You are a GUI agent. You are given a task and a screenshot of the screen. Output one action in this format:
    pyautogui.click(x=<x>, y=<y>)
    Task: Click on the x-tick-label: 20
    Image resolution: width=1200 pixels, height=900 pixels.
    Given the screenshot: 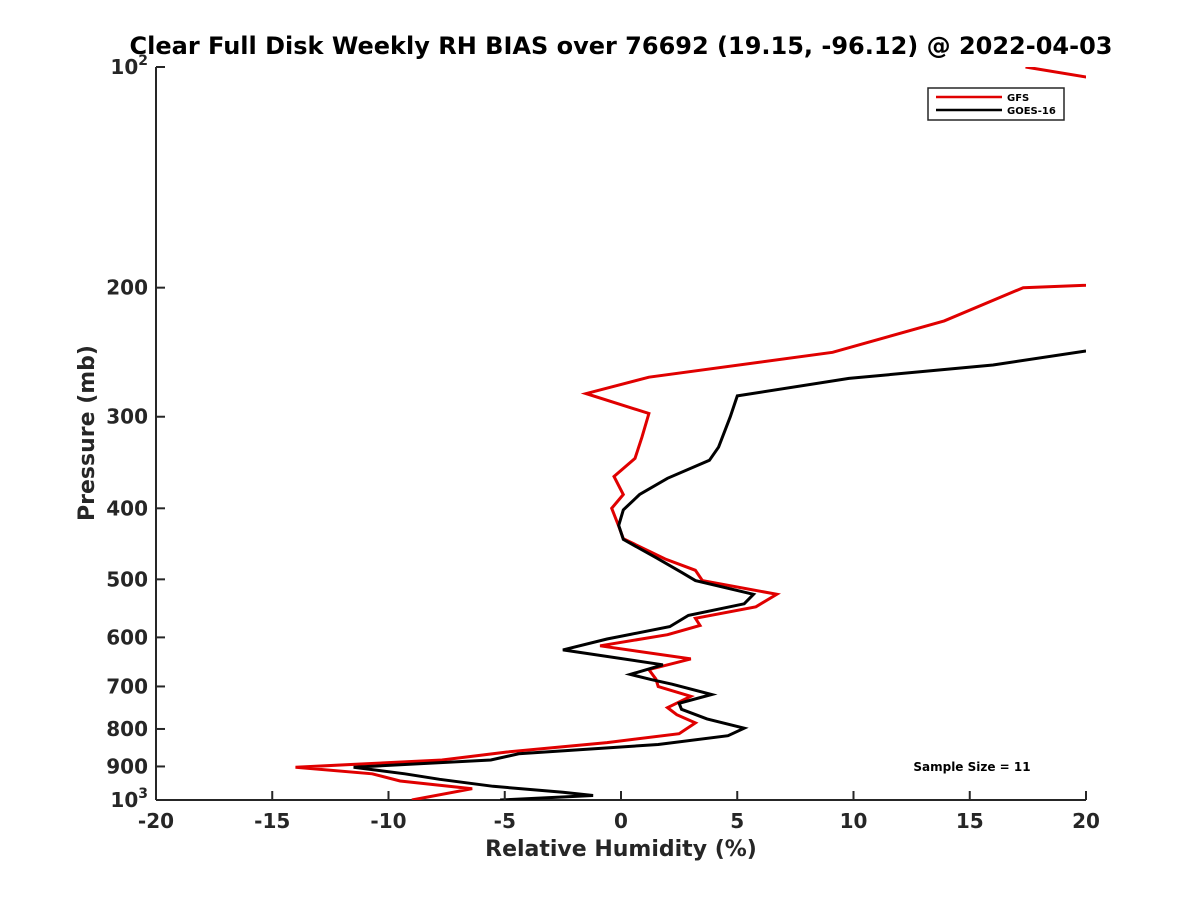 What is the action you would take?
    pyautogui.click(x=1086, y=821)
    